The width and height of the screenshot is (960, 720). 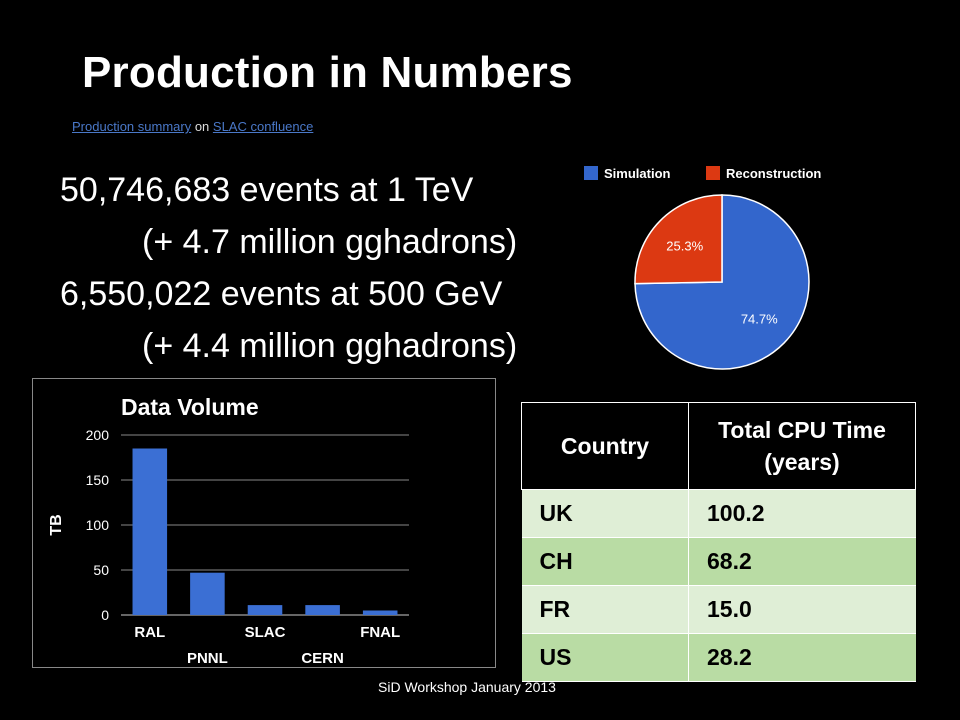 I want to click on pie-legend-label: Simulation, so click(x=637, y=173).